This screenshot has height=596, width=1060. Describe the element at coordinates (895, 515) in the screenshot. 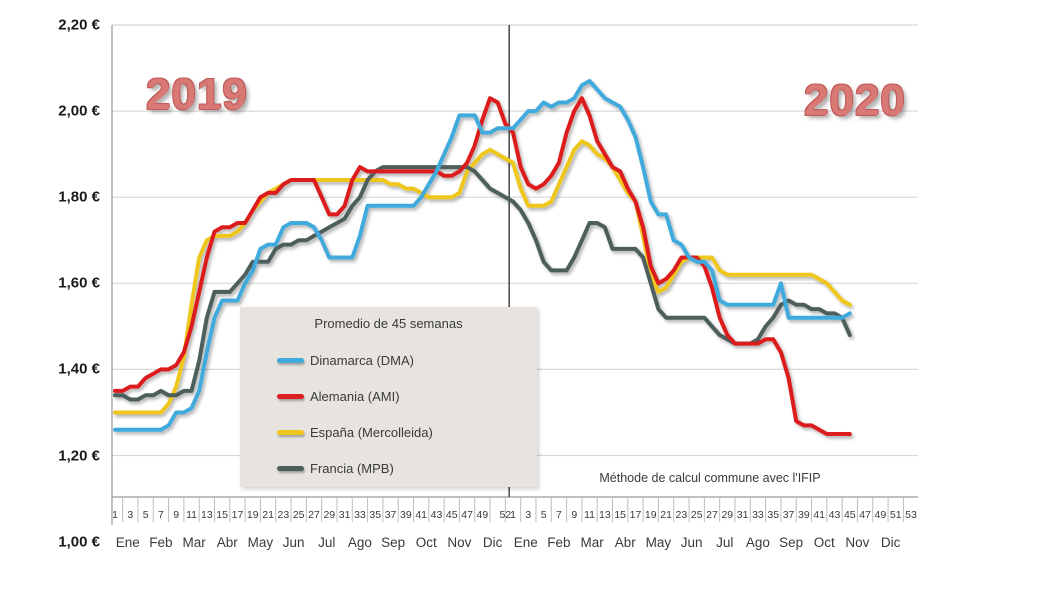

I see `week-tick-label: 51` at that location.